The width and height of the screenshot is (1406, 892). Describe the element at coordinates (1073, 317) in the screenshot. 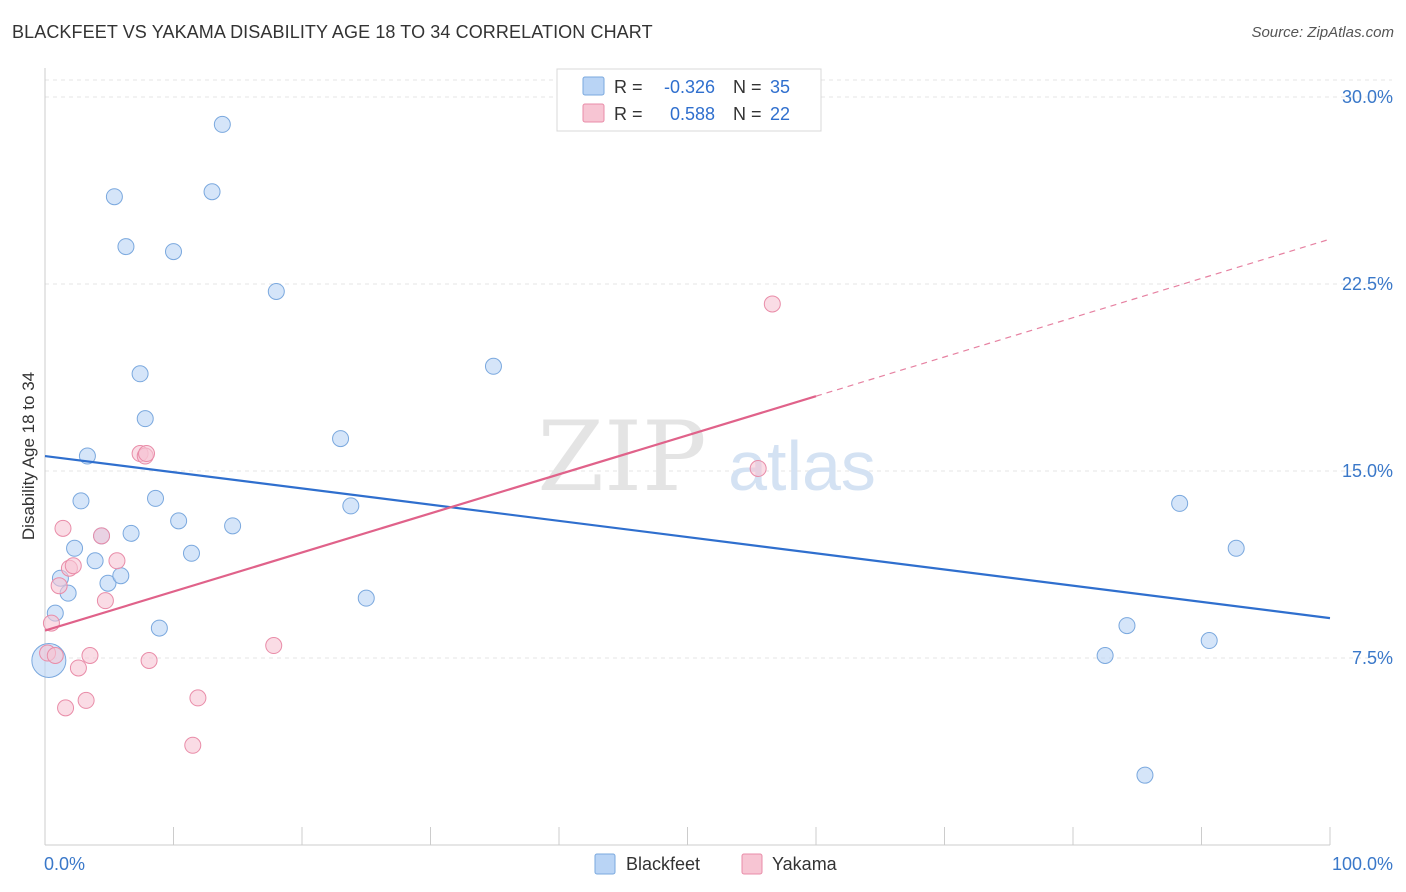

I see `yakama-trend-extension` at that location.